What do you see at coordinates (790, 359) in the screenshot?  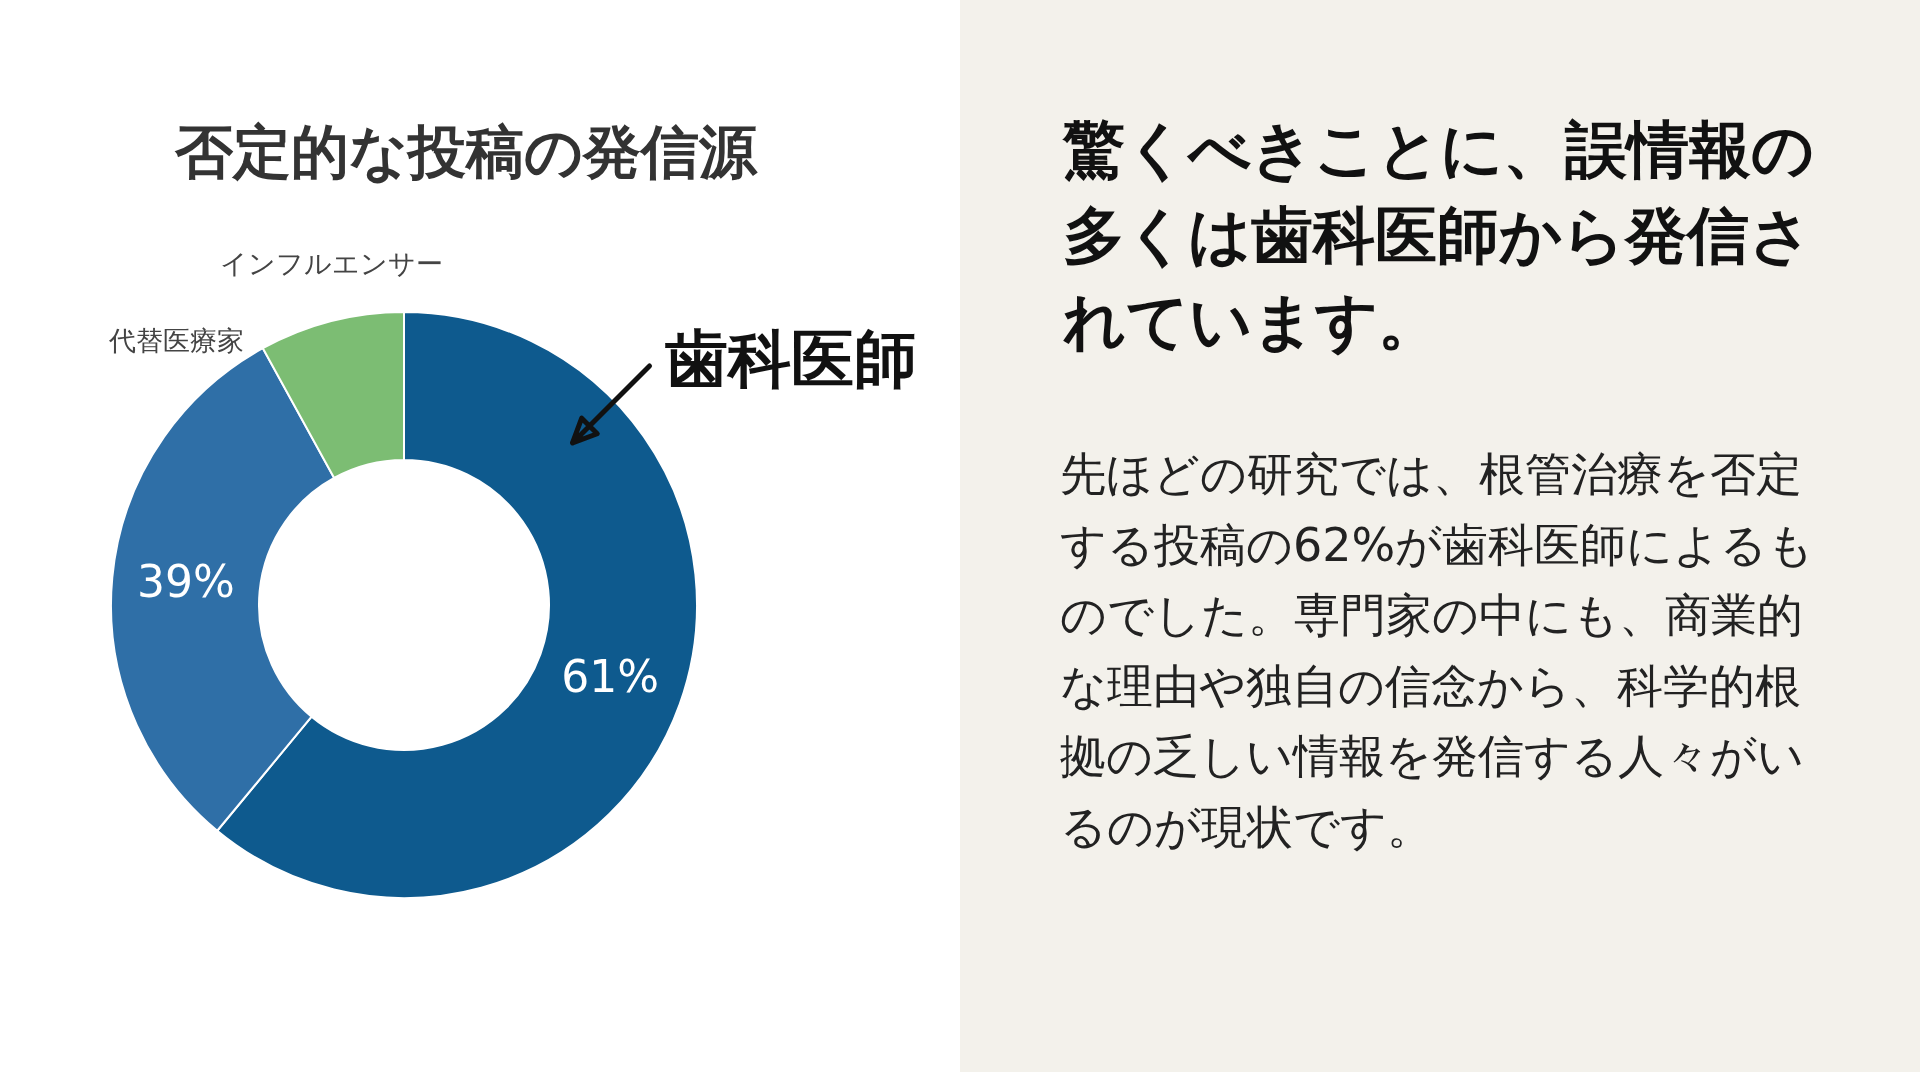 I see `slice-label: 歯科医師` at bounding box center [790, 359].